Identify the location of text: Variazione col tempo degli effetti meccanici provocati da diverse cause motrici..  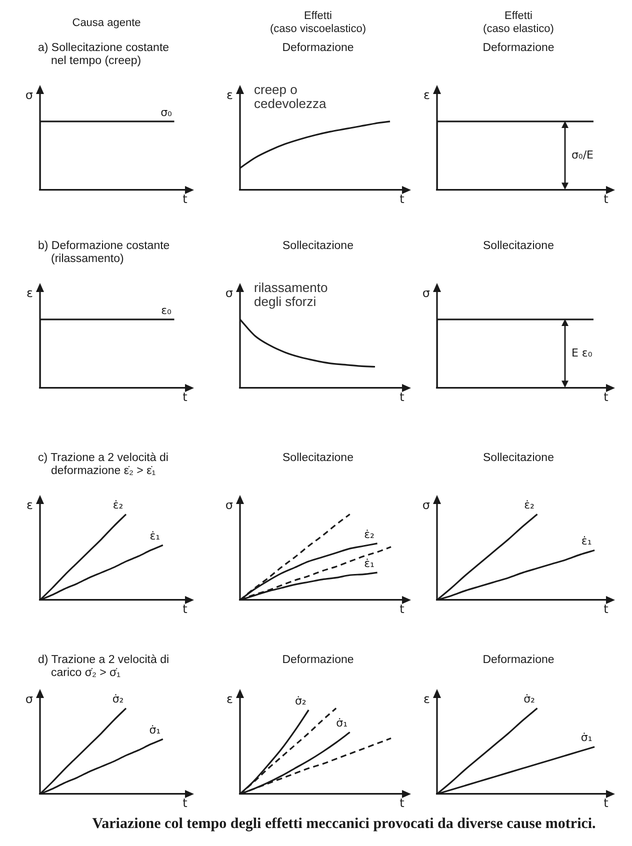
(344, 824).